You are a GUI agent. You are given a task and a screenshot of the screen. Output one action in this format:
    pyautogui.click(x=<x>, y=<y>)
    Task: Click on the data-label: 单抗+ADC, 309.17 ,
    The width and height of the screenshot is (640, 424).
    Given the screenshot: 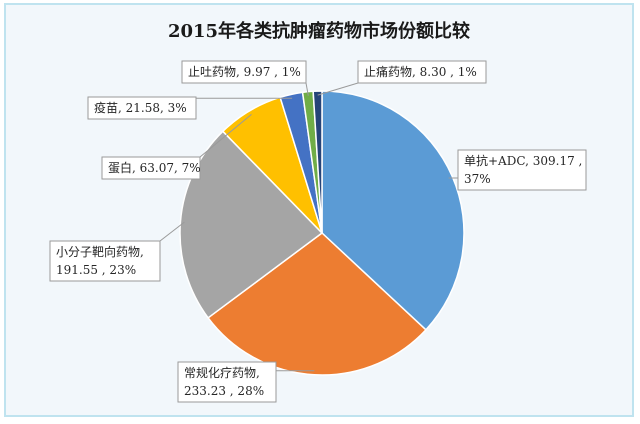 What is the action you would take?
    pyautogui.click(x=523, y=160)
    